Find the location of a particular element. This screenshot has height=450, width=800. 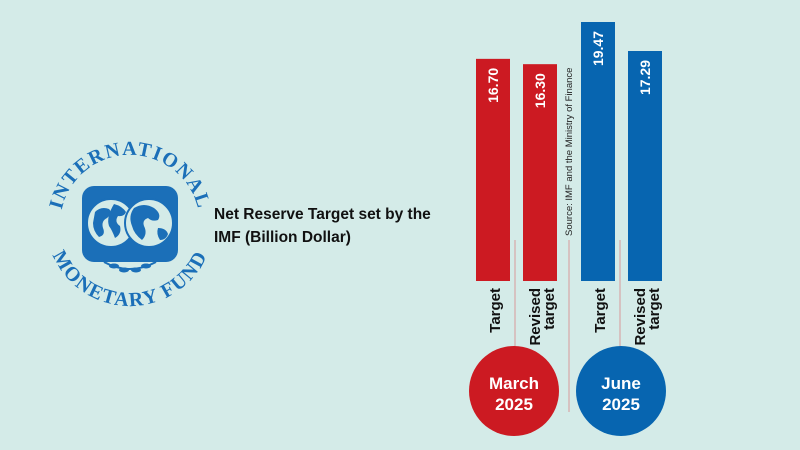

source-note: Source: IMF and the Ministry of Finance is located at coordinates (569, 152).